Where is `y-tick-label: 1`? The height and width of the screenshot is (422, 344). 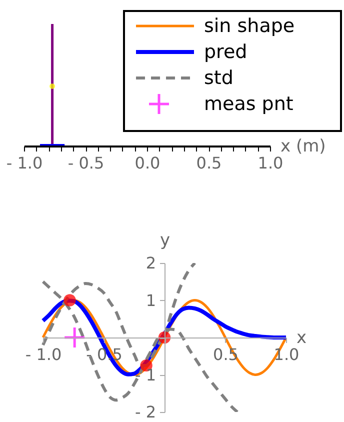 y-tick-label: 1 is located at coordinates (151, 300).